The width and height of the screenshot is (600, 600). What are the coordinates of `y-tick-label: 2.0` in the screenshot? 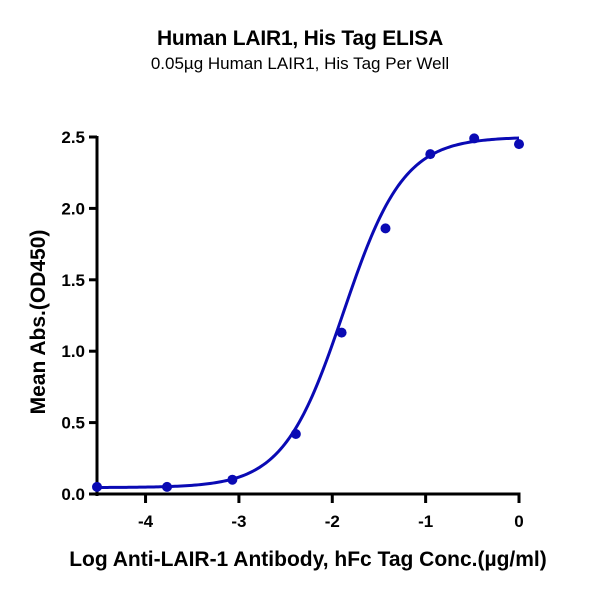 It's located at (73, 208).